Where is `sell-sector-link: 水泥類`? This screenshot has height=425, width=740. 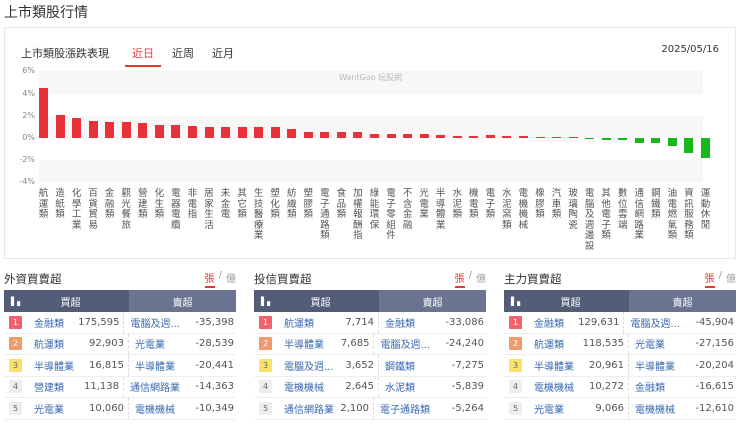 sell-sector-link: 水泥類 is located at coordinates (400, 389).